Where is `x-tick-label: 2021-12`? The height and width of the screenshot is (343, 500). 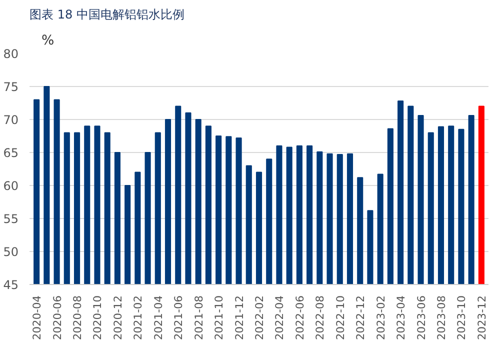
x-tick-label: 2021-12 is located at coordinates (239, 317).